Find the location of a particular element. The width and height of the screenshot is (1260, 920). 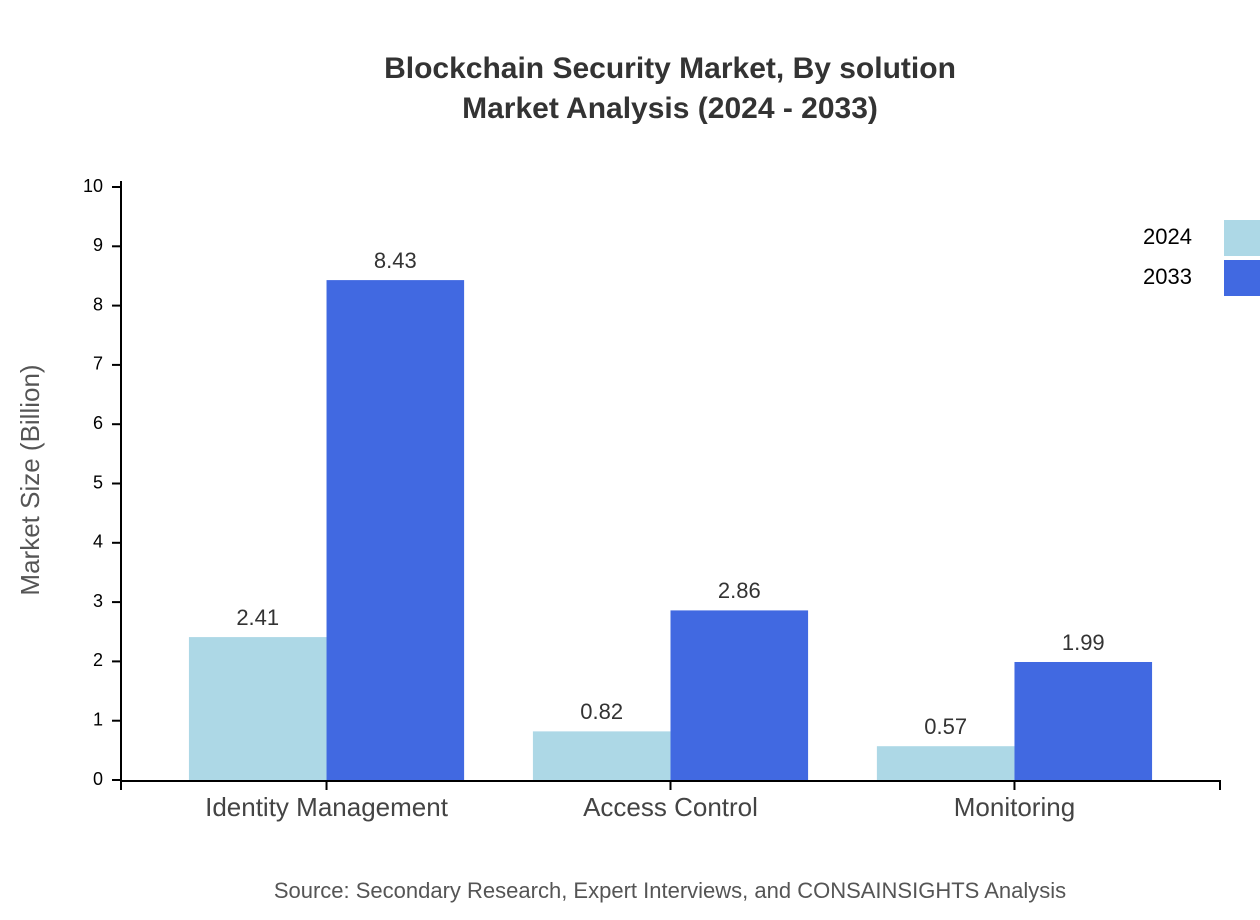

x-tick-label: Access Control is located at coordinates (670, 807).